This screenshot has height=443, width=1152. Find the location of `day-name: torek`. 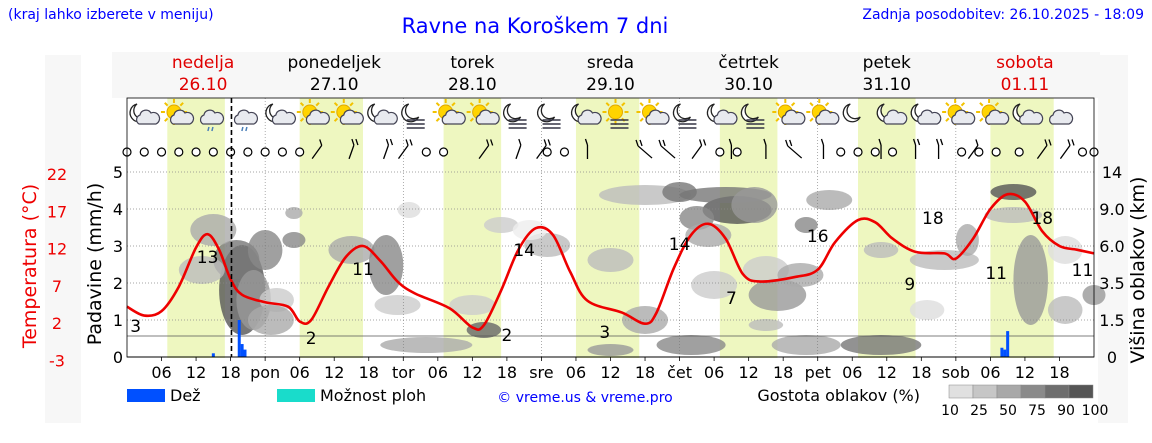

day-name: torek is located at coordinates (472, 63).